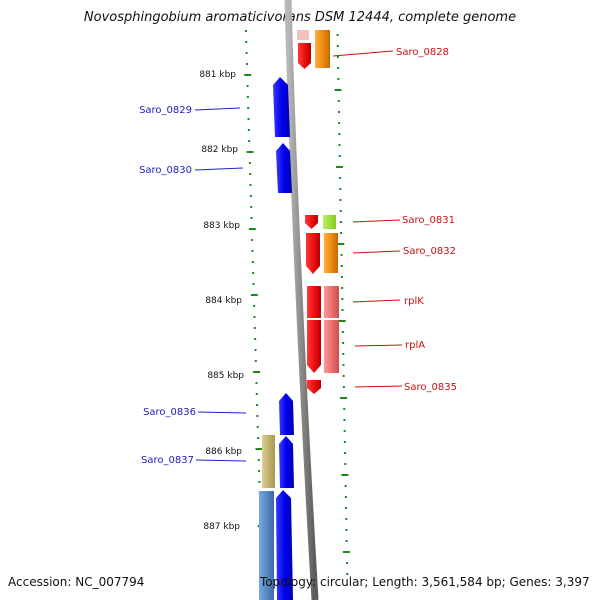 This screenshot has height=600, width=600. What do you see at coordinates (428, 220) in the screenshot?
I see `gene-label-saro-0831: Saro_0831` at bounding box center [428, 220].